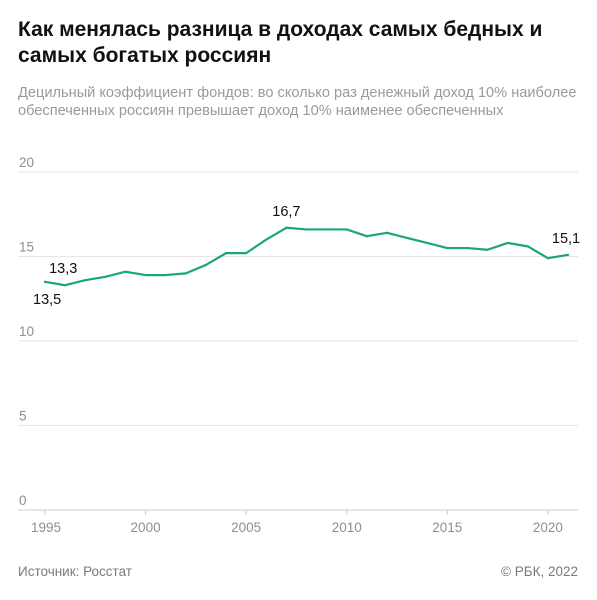 Image resolution: width=597 pixels, height=600 pixels. Describe the element at coordinates (26, 247) in the screenshot. I see `y-tick-label: 15` at that location.